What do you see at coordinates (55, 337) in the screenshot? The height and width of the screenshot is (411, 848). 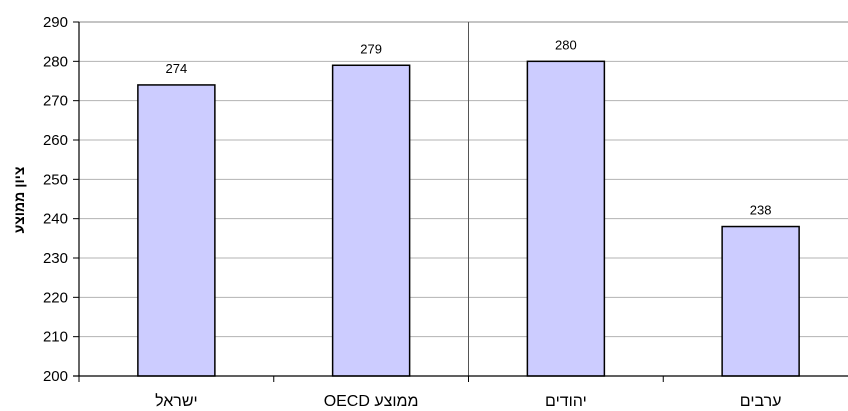 I see `y-tick-label-210: 210` at bounding box center [55, 337].